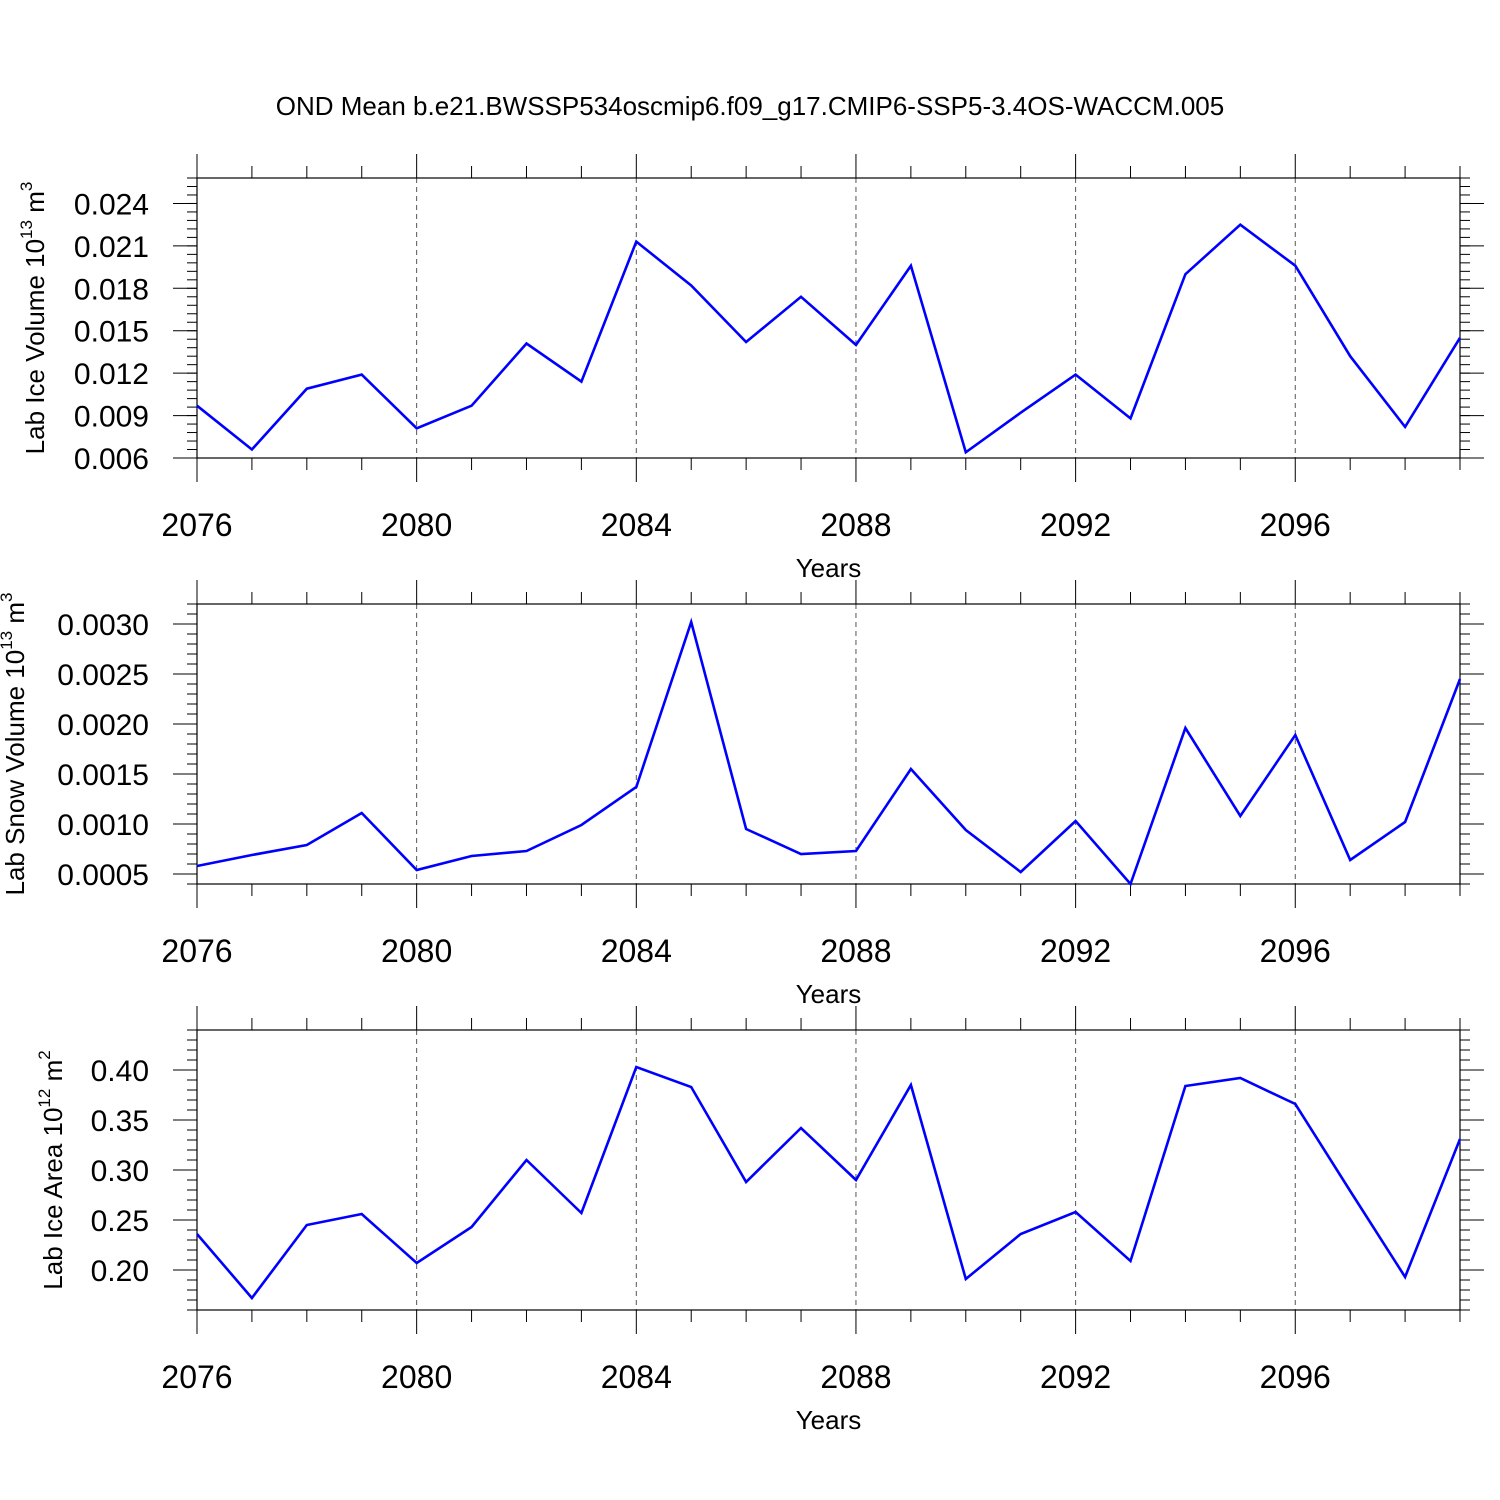 The height and width of the screenshot is (1500, 1500). Describe the element at coordinates (103, 625) in the screenshot. I see `y-tick-label: 0.0030` at that location.